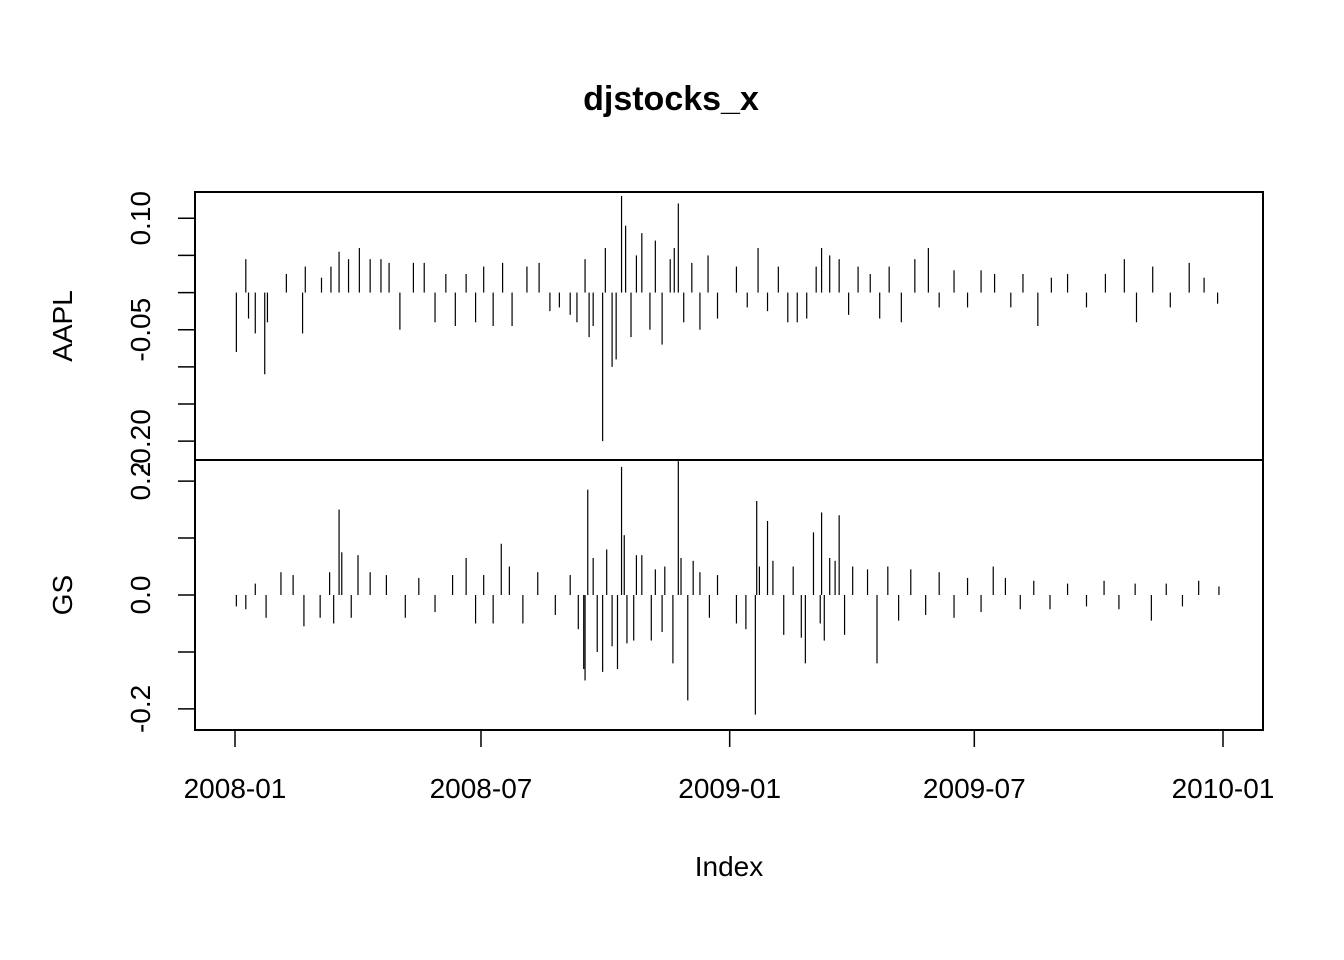 This screenshot has width=1344, height=960. I want to click on x-tick-label: 2009-07, so click(974, 788).